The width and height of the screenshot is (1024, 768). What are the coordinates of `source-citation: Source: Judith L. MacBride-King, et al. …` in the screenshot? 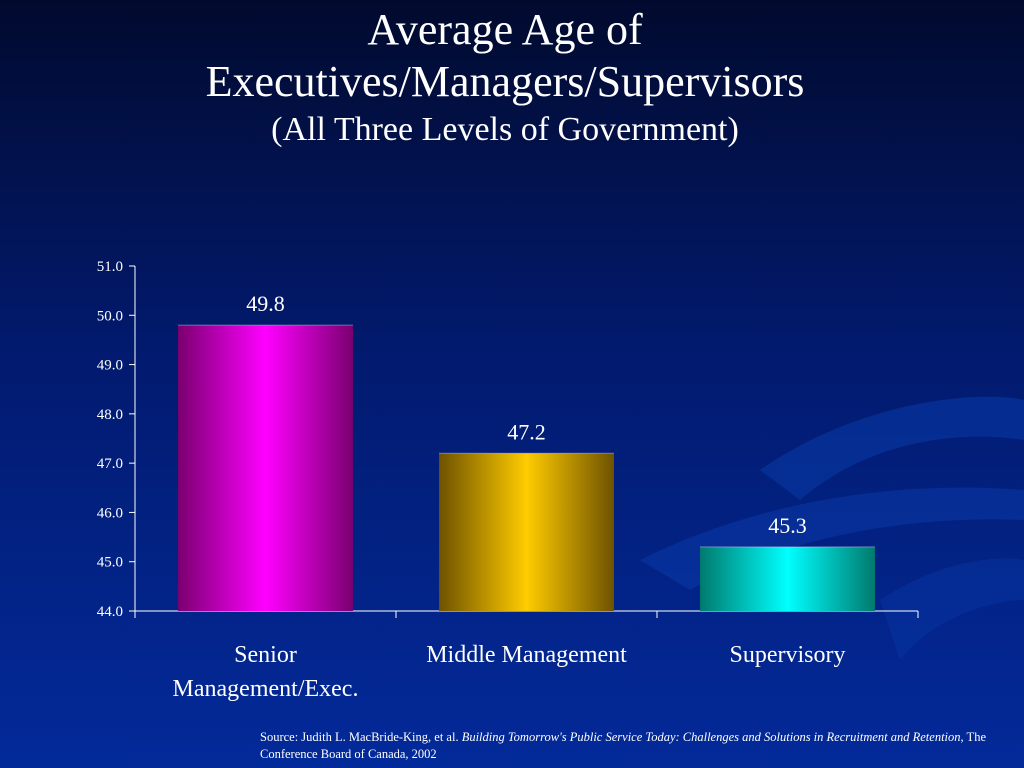 It's located at (640, 746).